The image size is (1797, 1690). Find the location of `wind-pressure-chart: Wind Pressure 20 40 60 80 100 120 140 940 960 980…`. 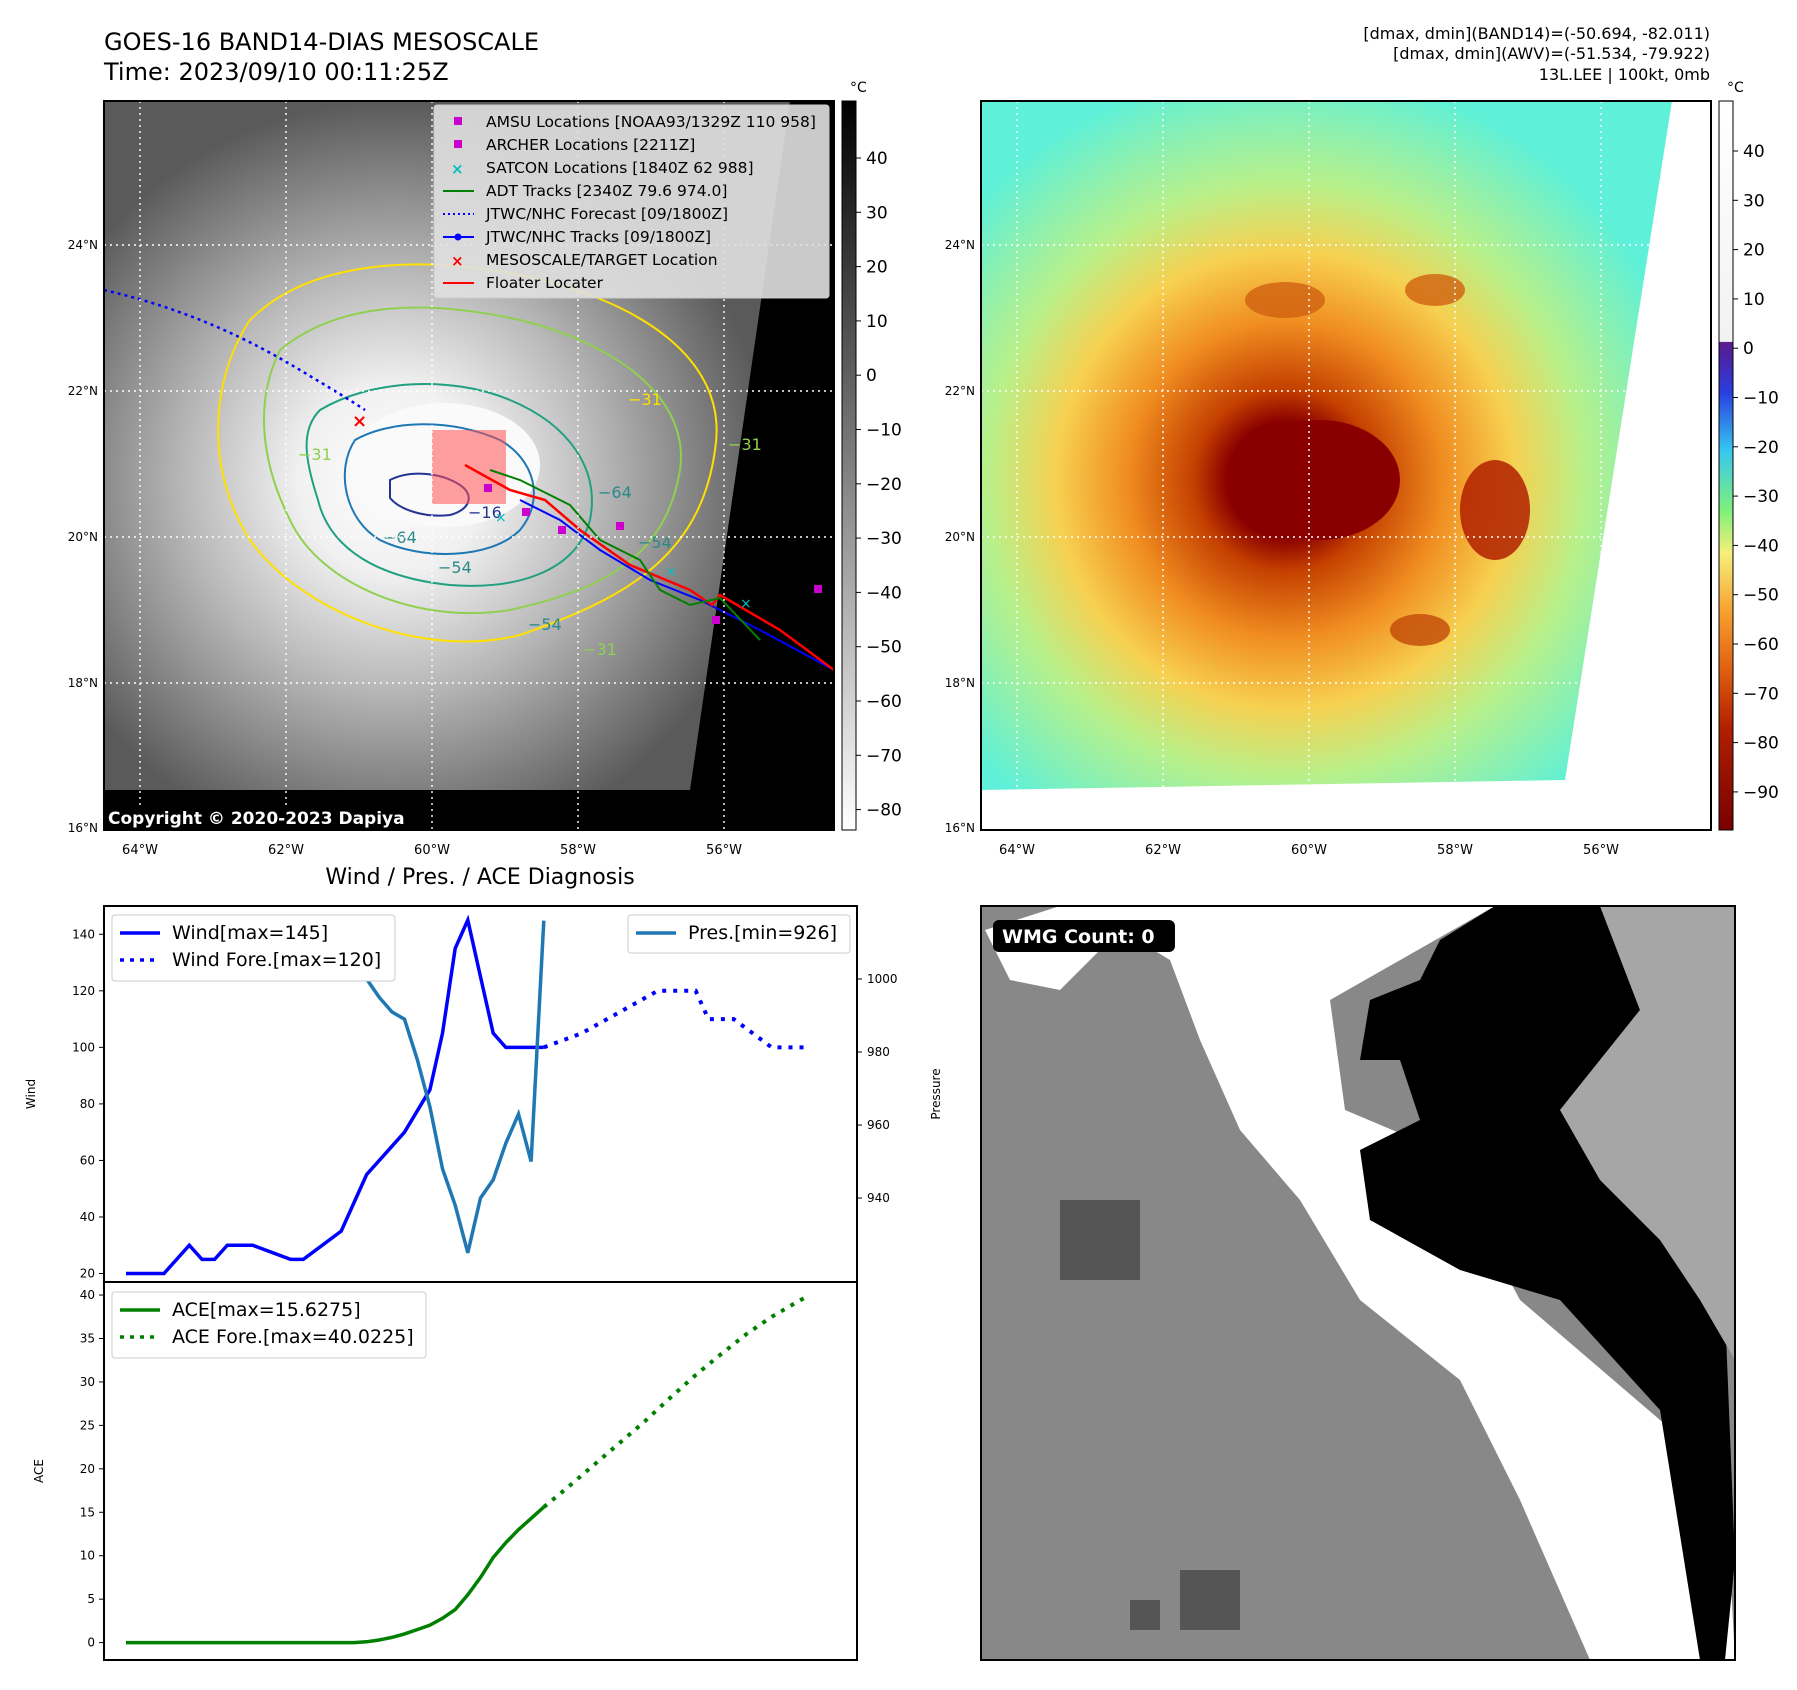

wind-pressure-chart: Wind Pressure 20 40 60 80 100 120 140 940 960 980… is located at coordinates (483, 1094).